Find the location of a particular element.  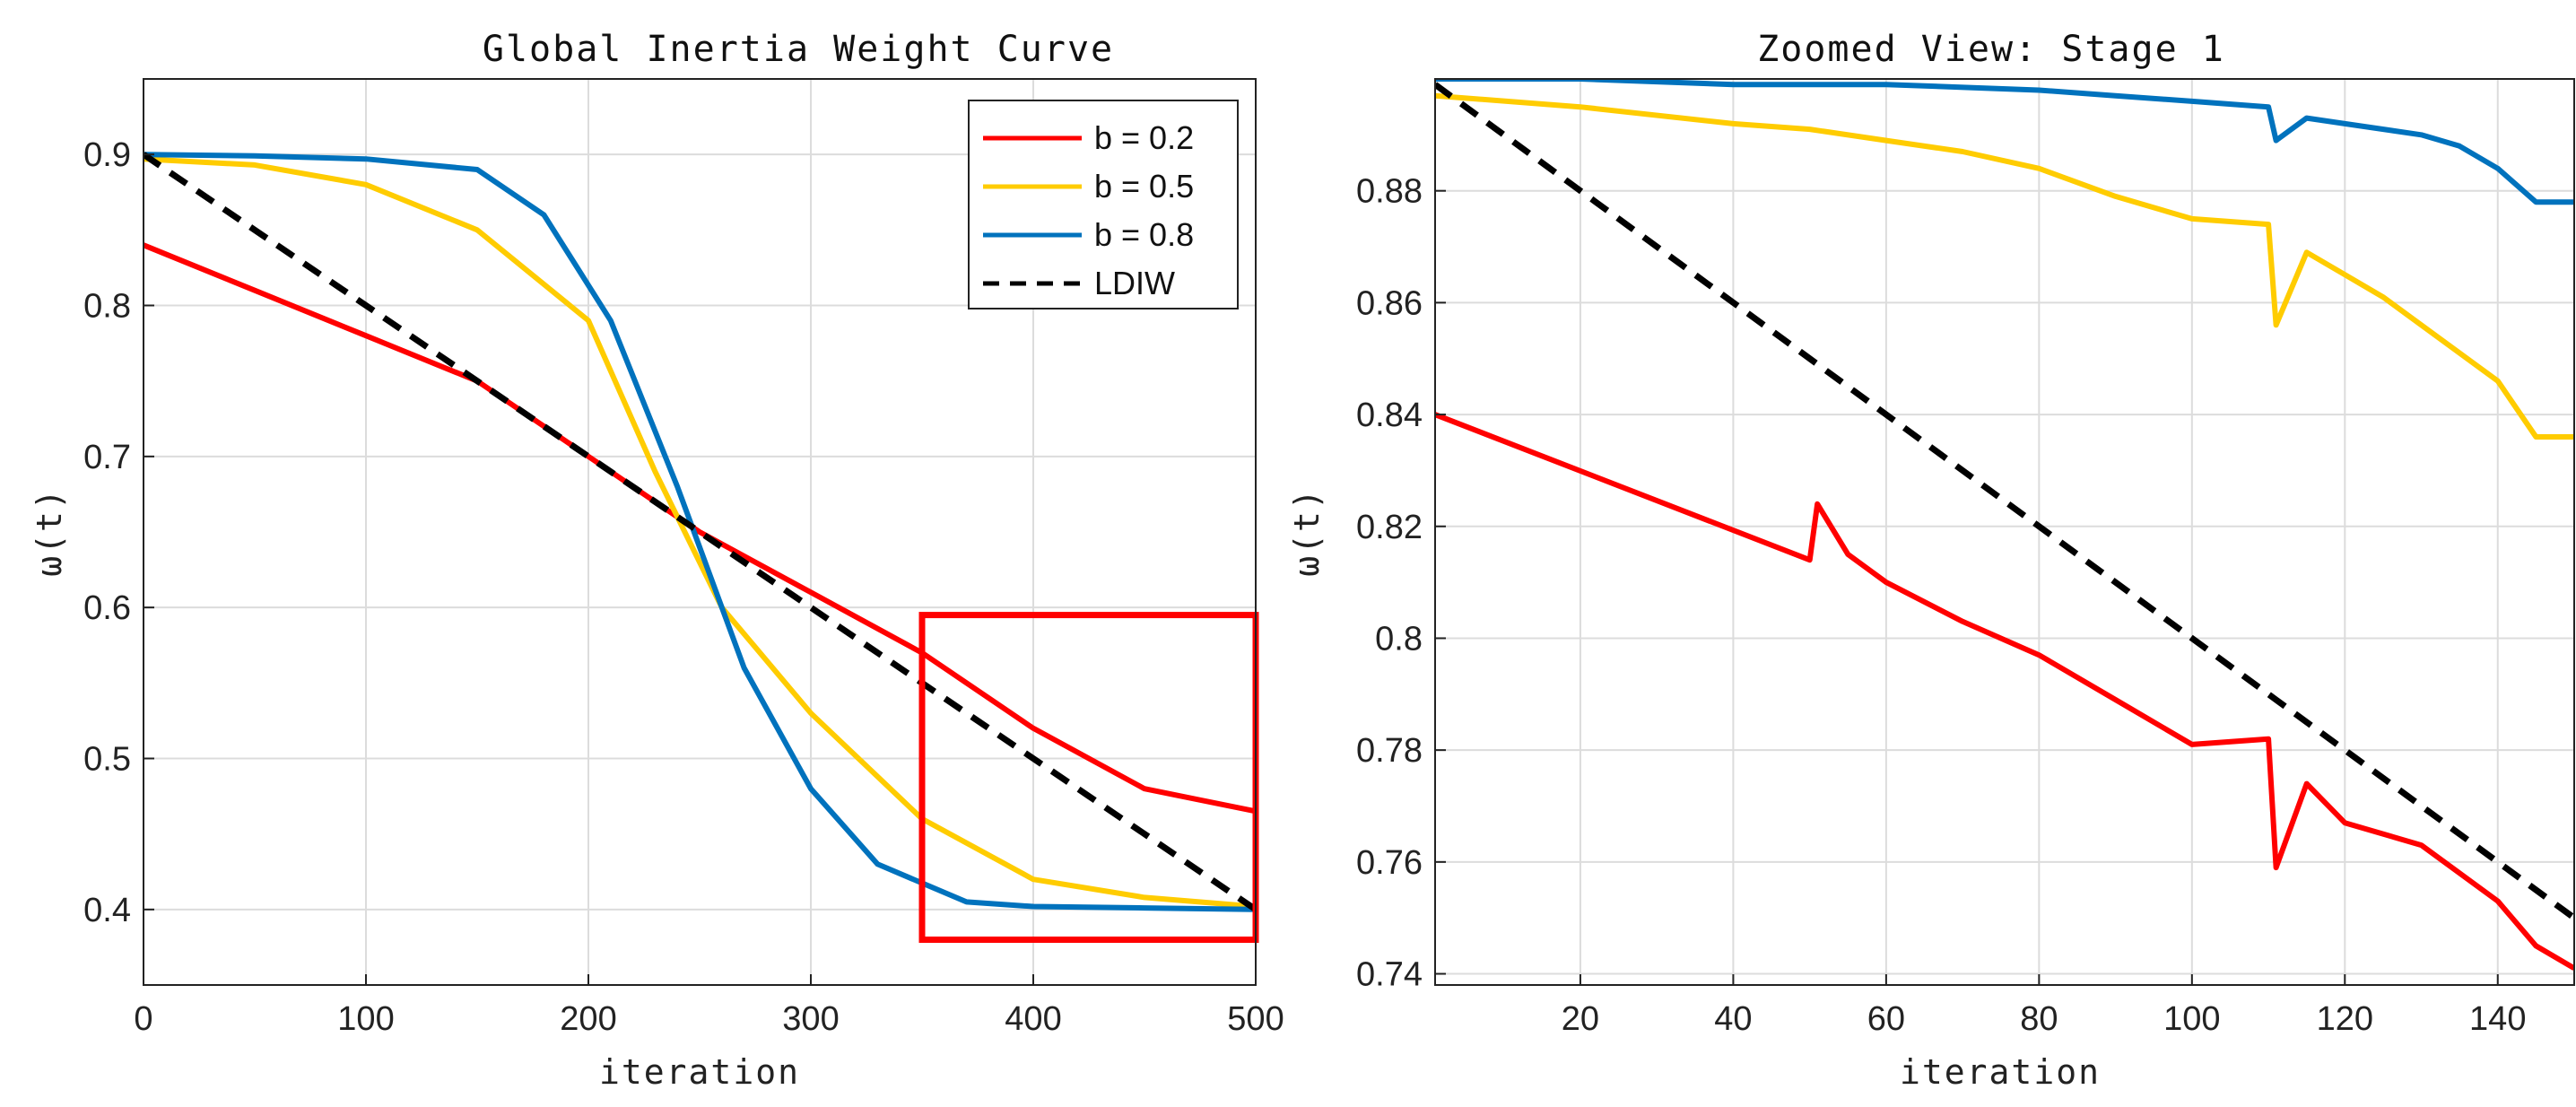

global-ytick-label: 0.7 is located at coordinates (107, 457).